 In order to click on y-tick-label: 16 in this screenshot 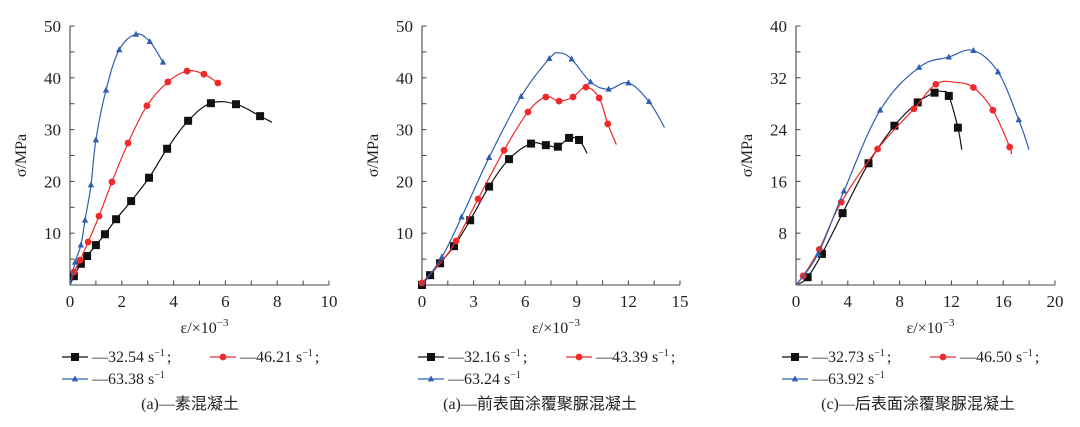, I will do `click(778, 181)`.